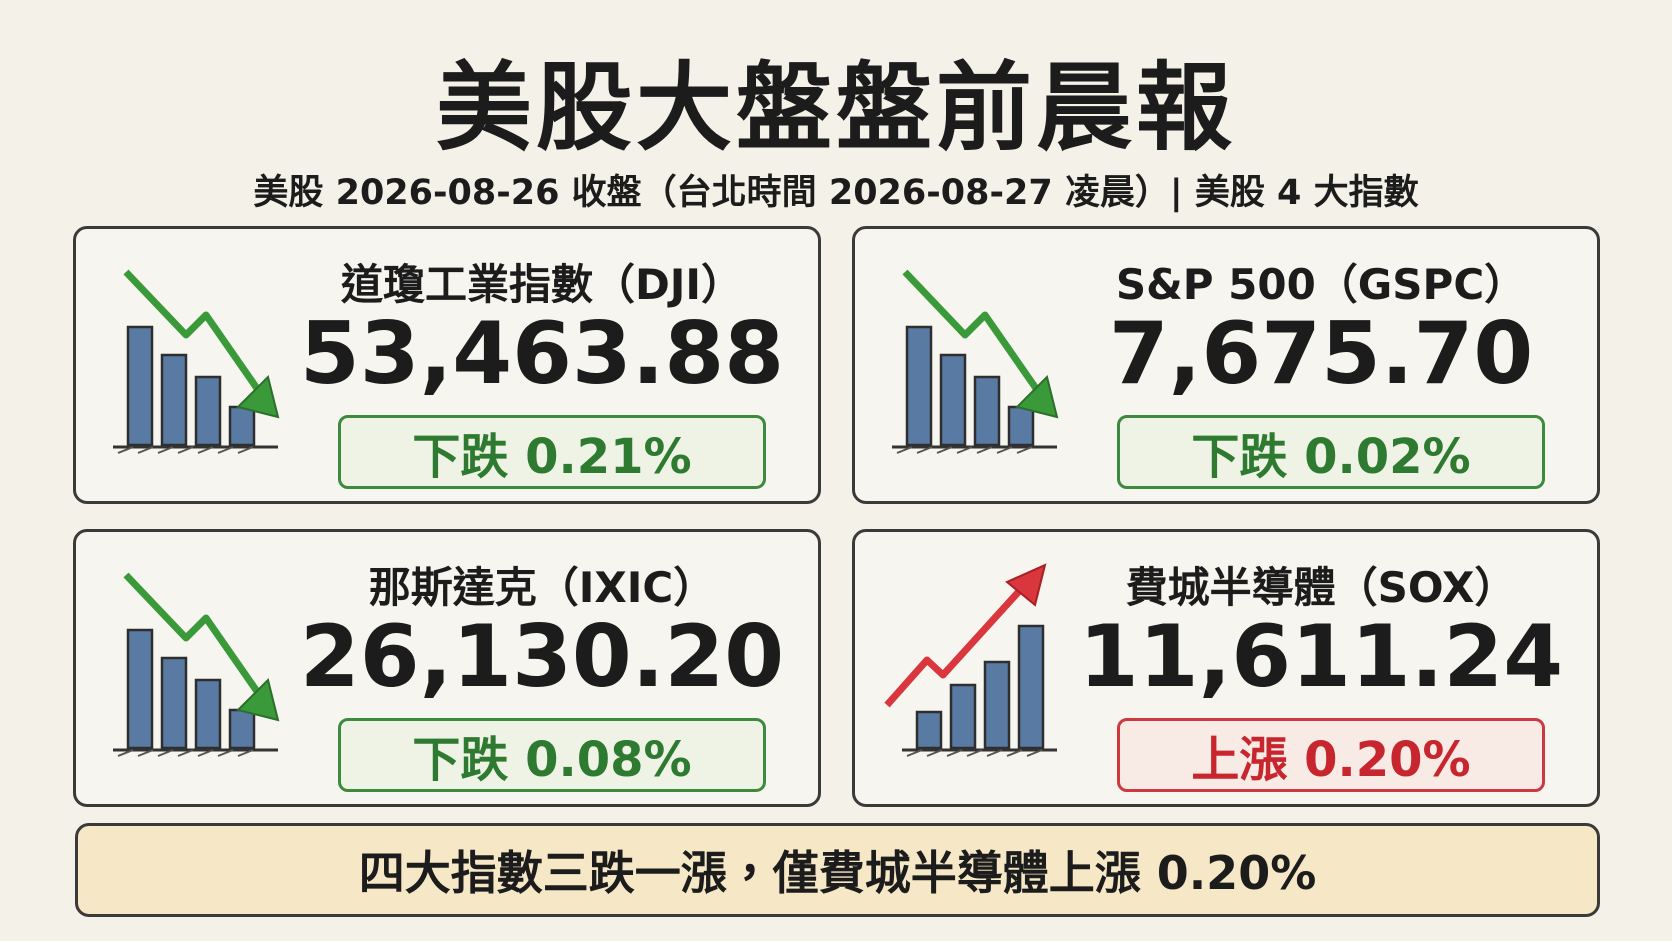 The width and height of the screenshot is (1672, 941). Describe the element at coordinates (836, 108) in the screenshot. I see `title: 美股大盤盤前晨報` at that location.